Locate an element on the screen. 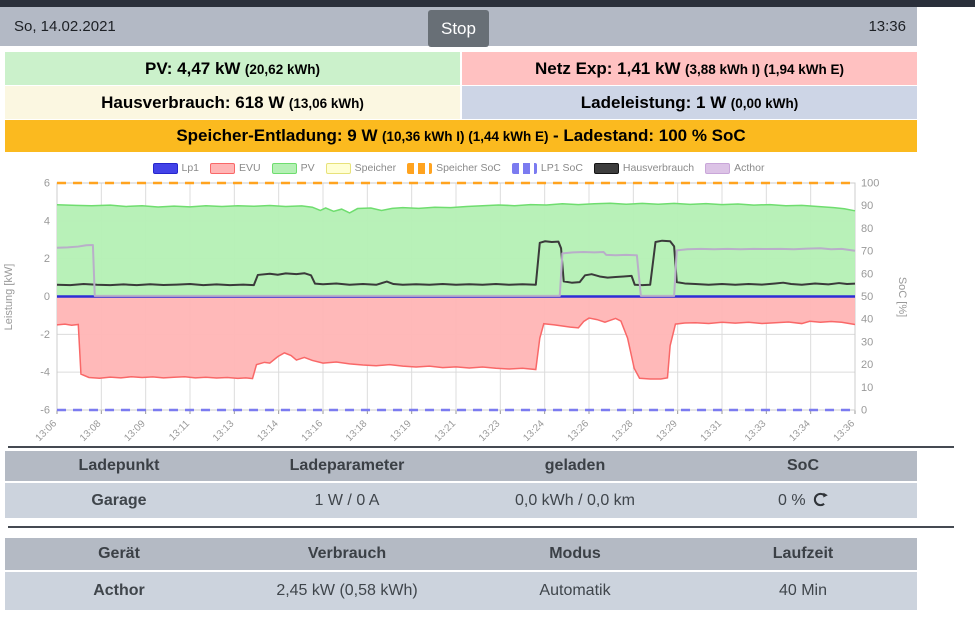  col-geladen: geladen is located at coordinates (575, 466).